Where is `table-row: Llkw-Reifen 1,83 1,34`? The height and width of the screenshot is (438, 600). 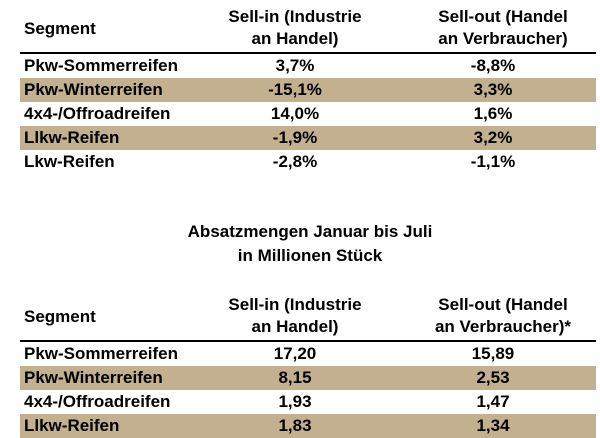
table-row: Llkw-Reifen 1,83 1,34 is located at coordinates (308, 426).